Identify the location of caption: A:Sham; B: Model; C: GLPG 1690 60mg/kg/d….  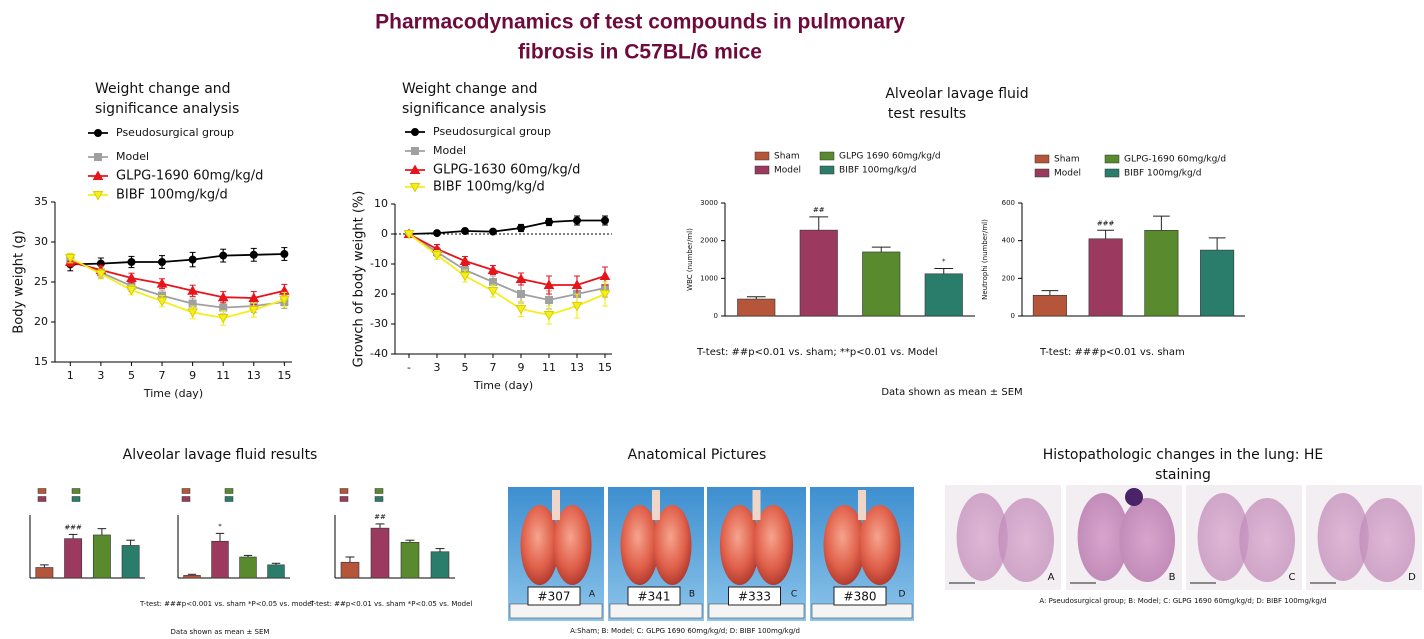
(685, 631).